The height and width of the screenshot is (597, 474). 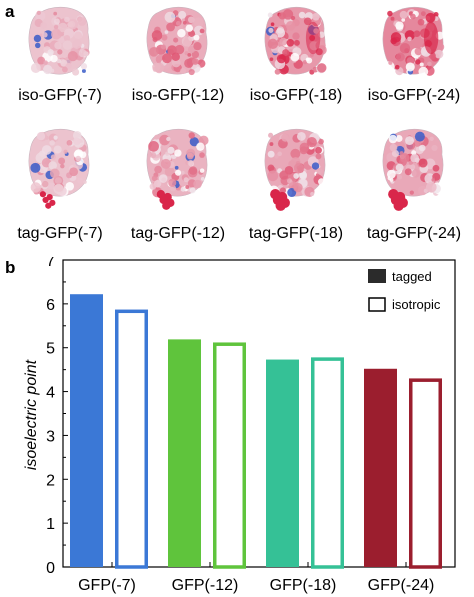 I want to click on legend-label: tagged, so click(x=412, y=276).